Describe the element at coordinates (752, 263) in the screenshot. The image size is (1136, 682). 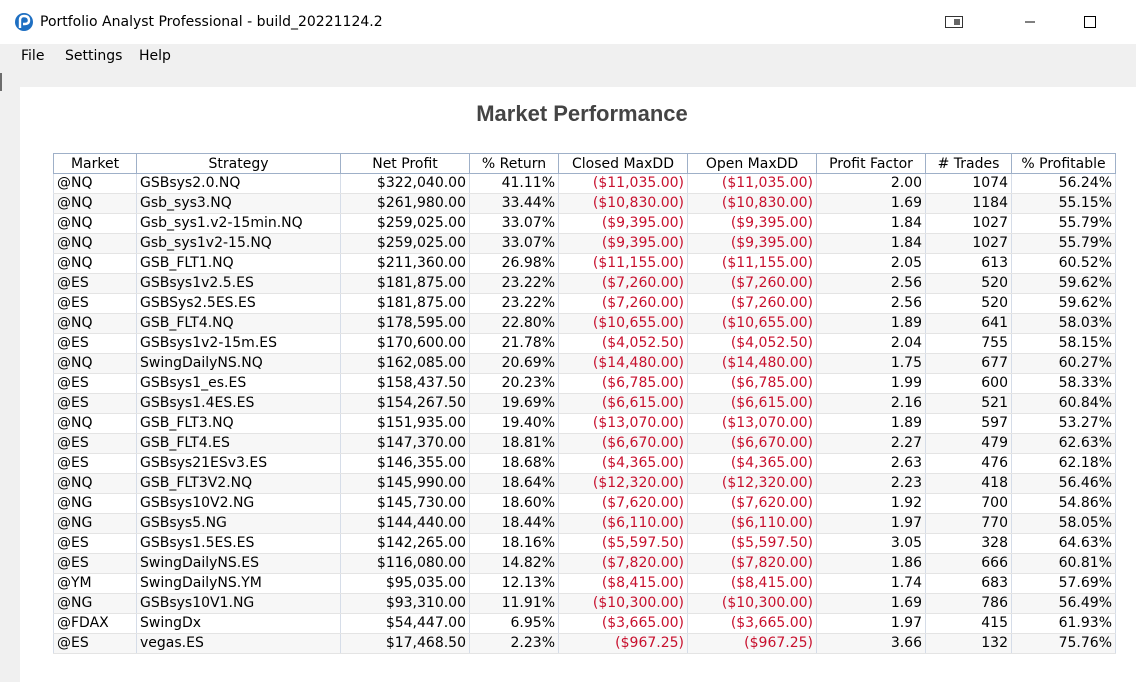
I see `cell-open-maxdd: ($11,155.00)` at that location.